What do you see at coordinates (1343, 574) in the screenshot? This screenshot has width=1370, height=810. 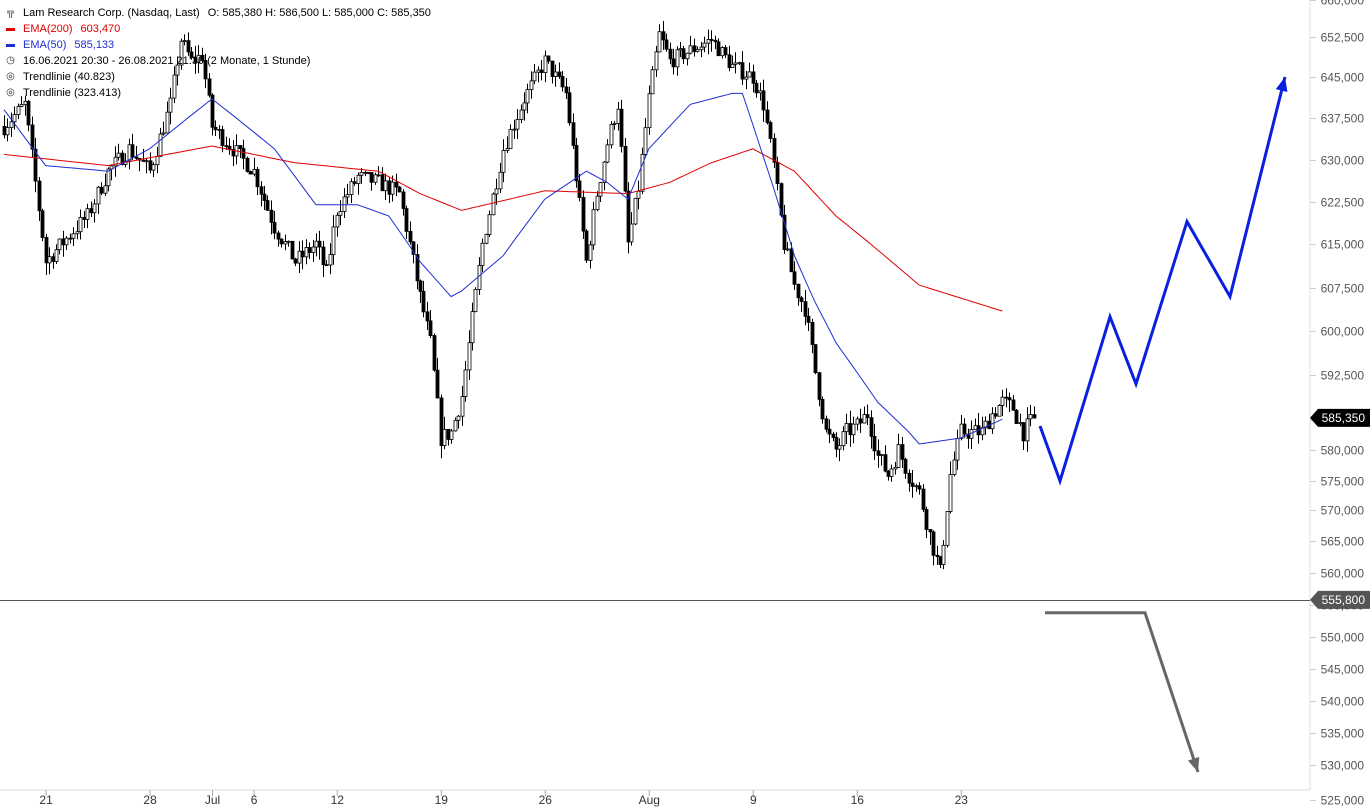 I see `y-tick-label: 560,000` at bounding box center [1343, 574].